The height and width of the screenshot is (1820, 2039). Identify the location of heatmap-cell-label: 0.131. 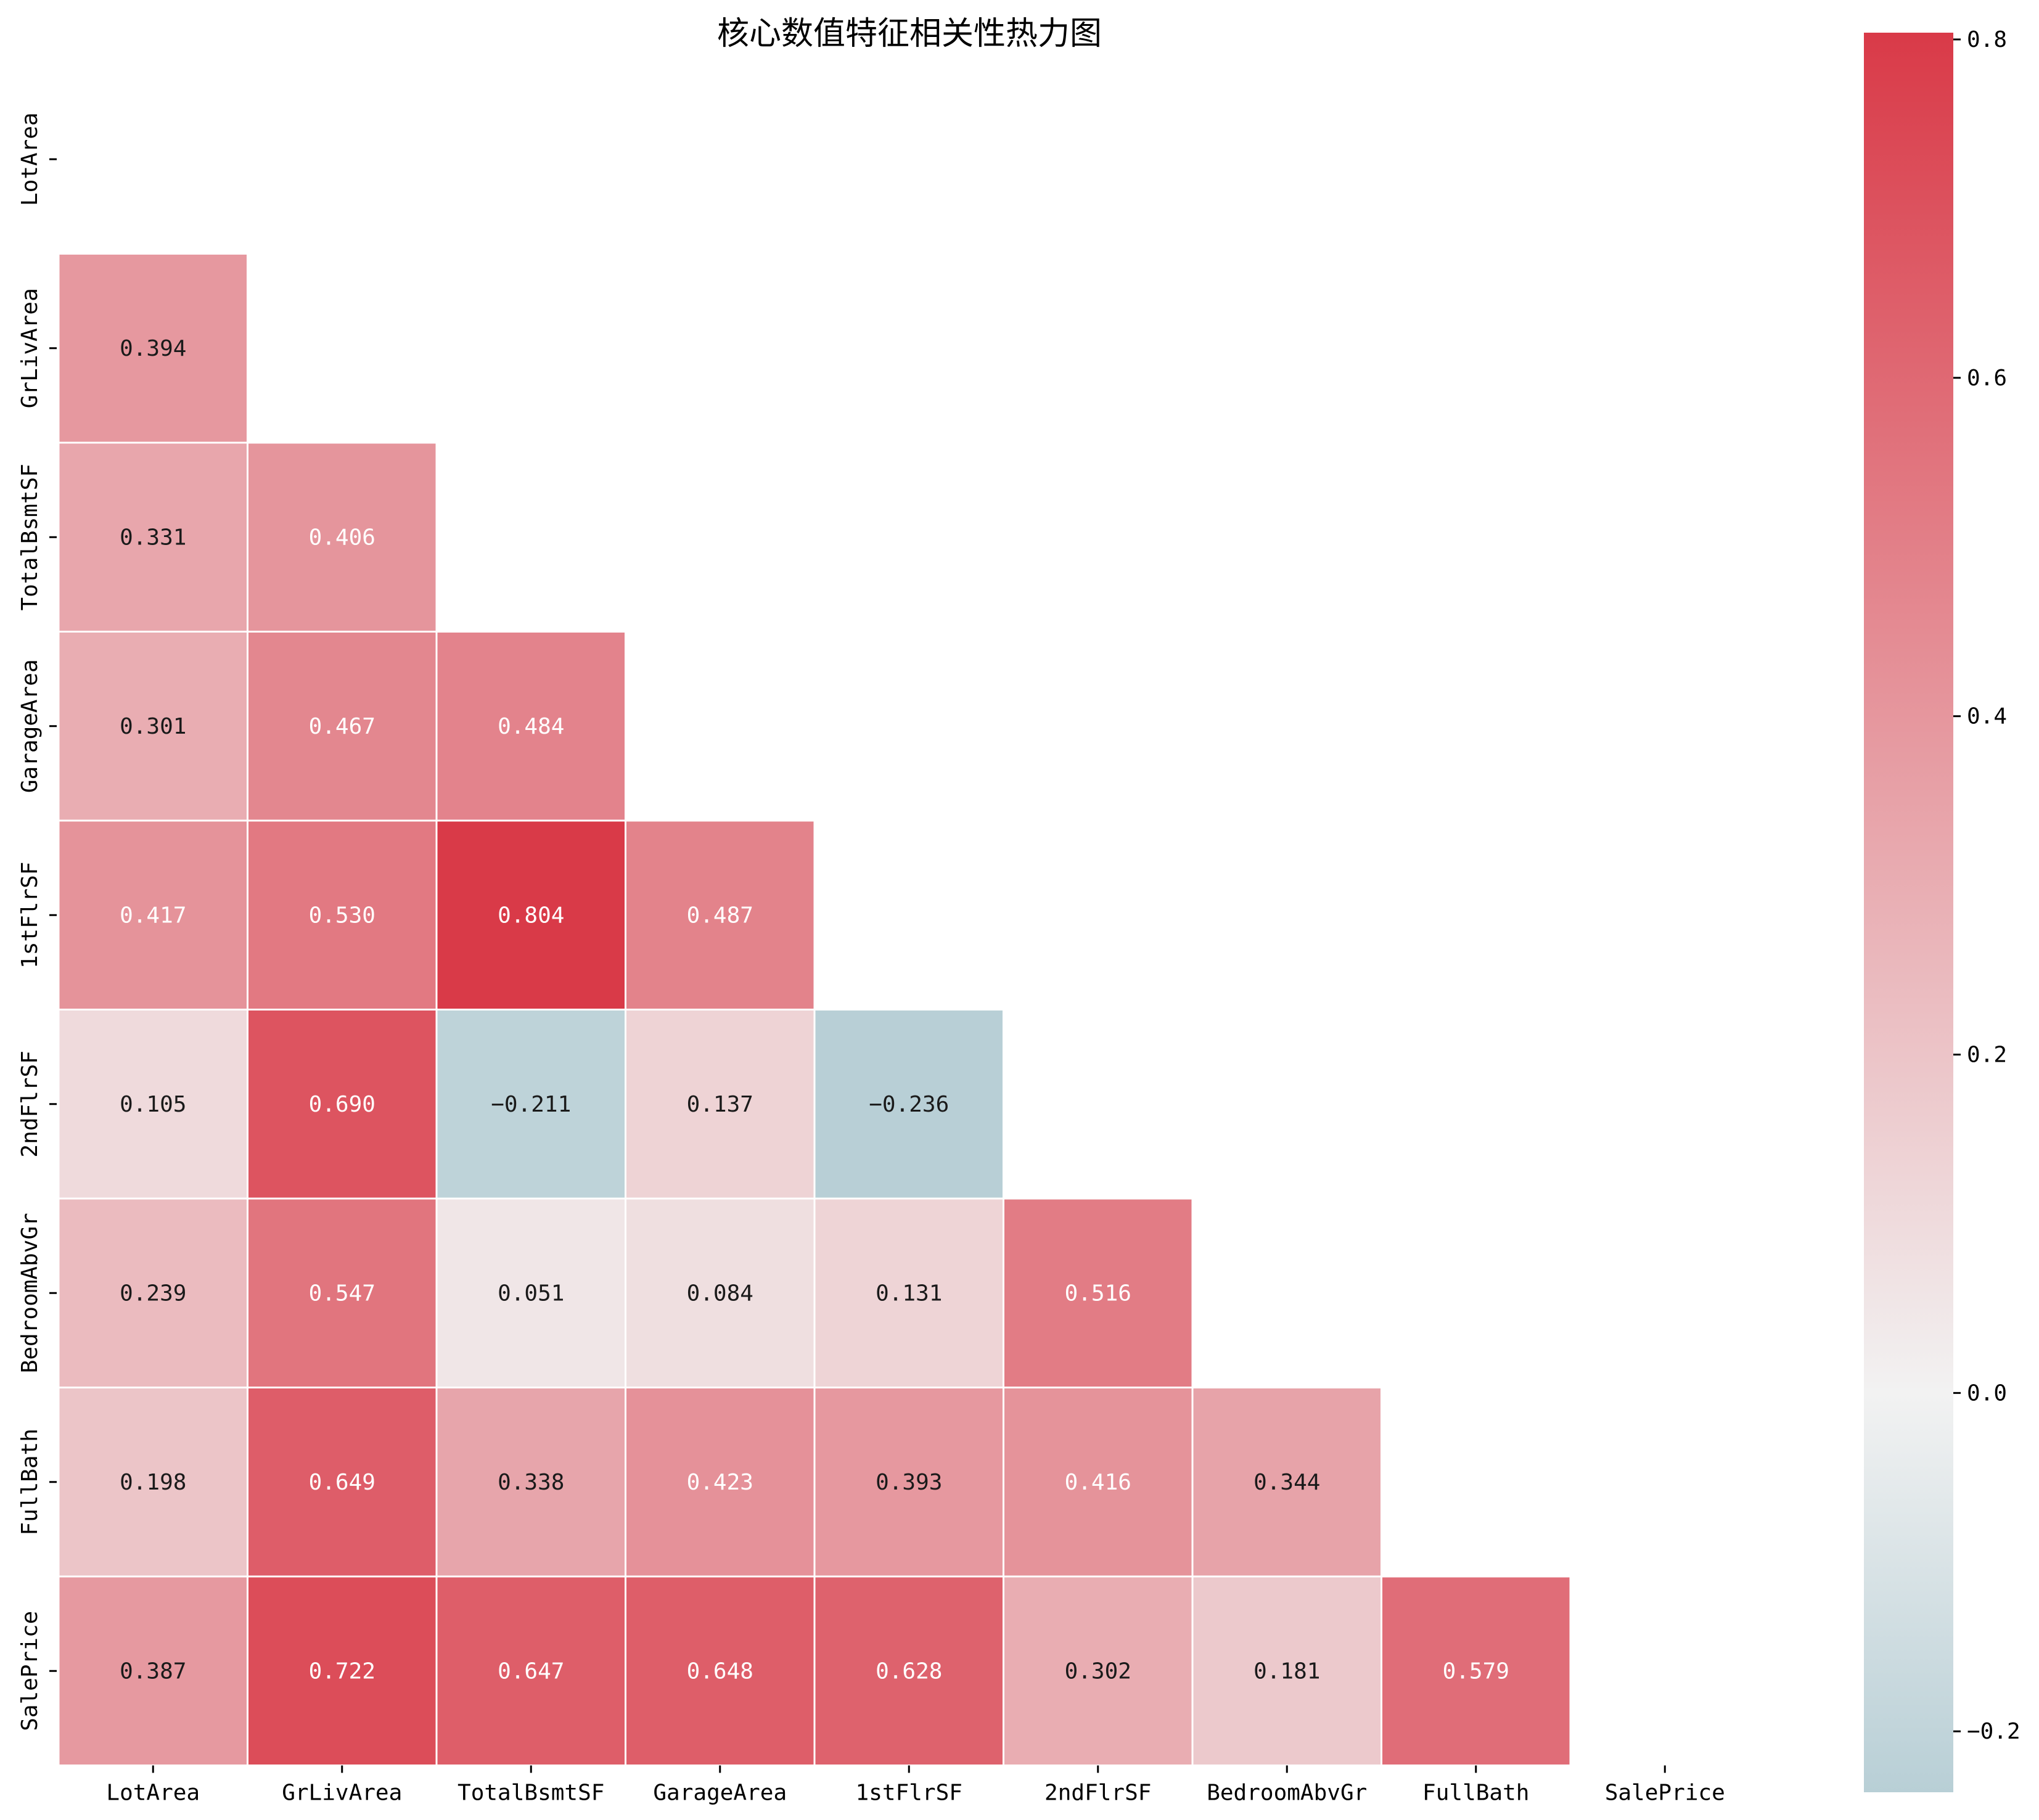
(909, 1293).